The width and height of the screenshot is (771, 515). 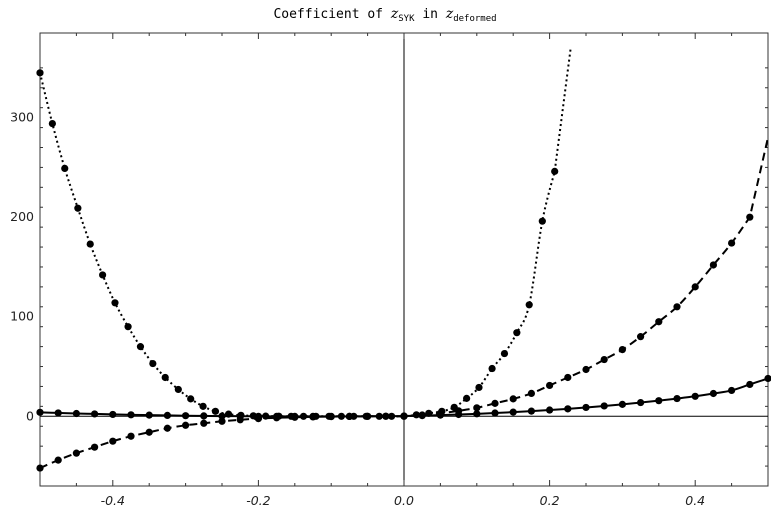 What do you see at coordinates (258, 500) in the screenshot?
I see `x-tick-label: -0.2` at bounding box center [258, 500].